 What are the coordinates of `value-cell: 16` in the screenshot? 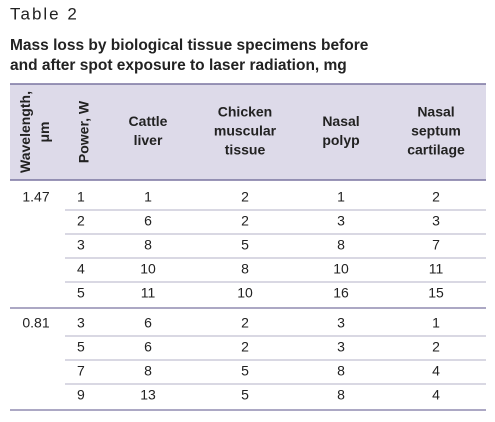 It's located at (341, 293).